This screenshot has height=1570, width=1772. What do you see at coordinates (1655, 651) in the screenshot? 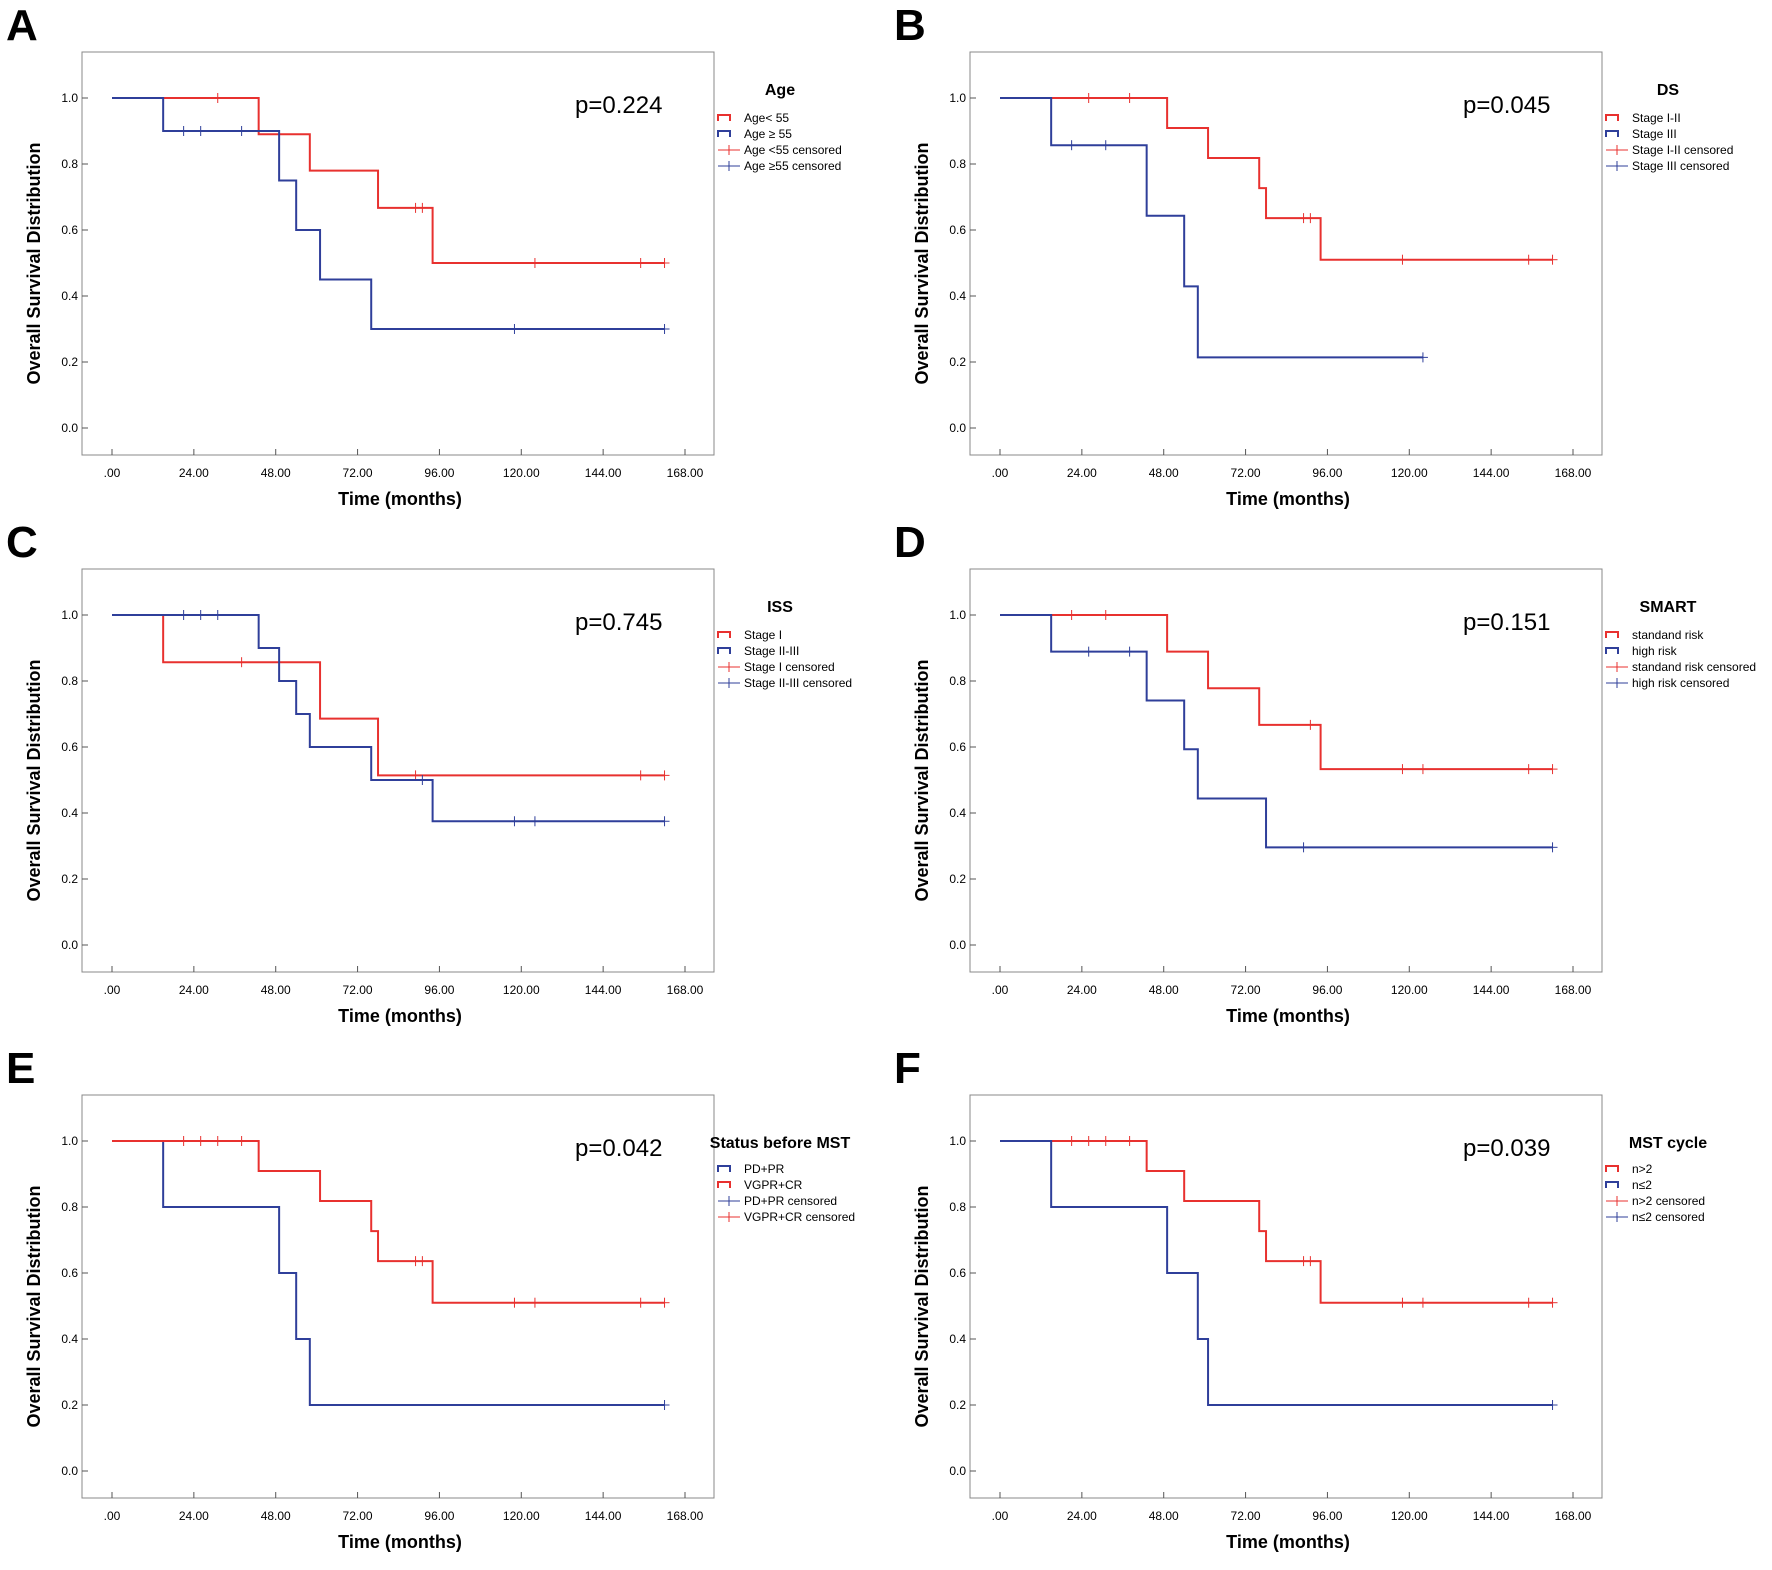
I see `legend-label: high risk` at bounding box center [1655, 651].